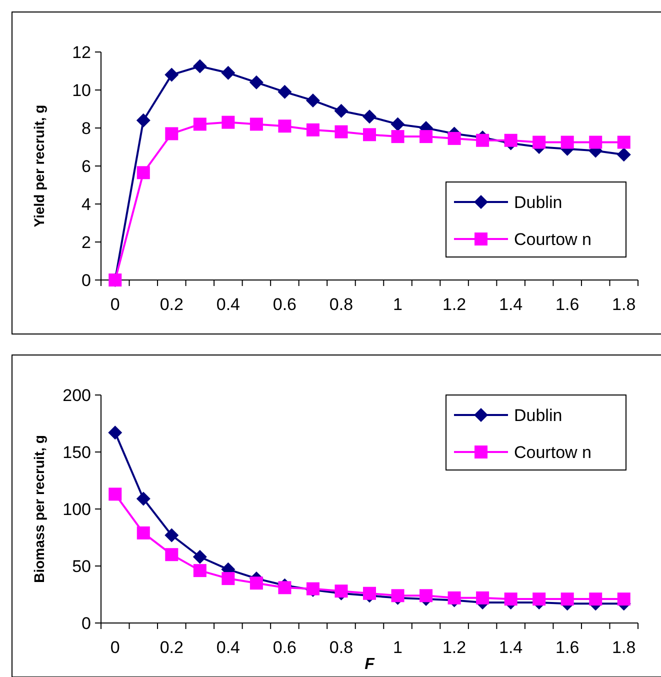 This screenshot has height=677, width=661. What do you see at coordinates (76, 395) in the screenshot?
I see `y-tick-label: 200` at bounding box center [76, 395].